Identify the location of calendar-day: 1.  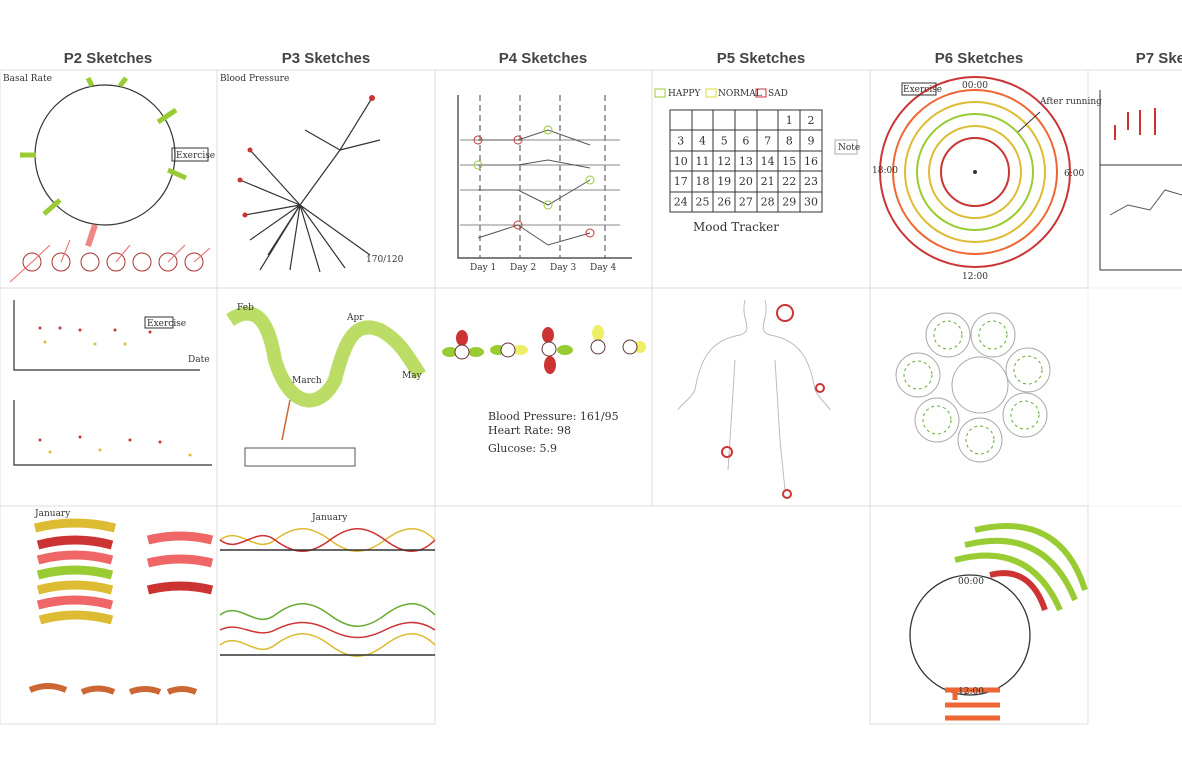
(789, 120).